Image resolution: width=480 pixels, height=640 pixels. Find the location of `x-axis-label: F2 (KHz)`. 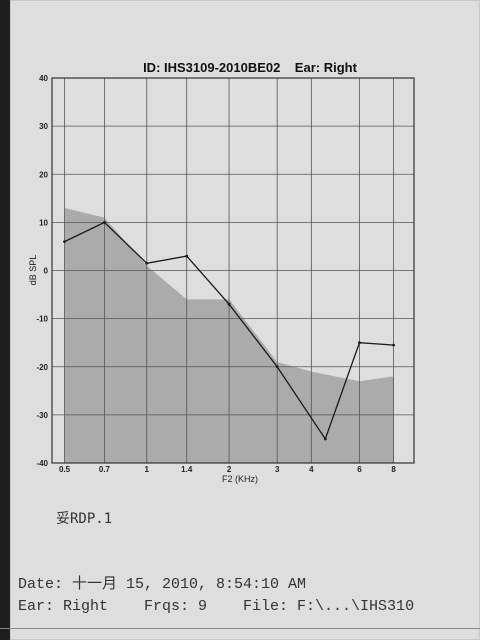

x-axis-label: F2 (KHz) is located at coordinates (240, 479).